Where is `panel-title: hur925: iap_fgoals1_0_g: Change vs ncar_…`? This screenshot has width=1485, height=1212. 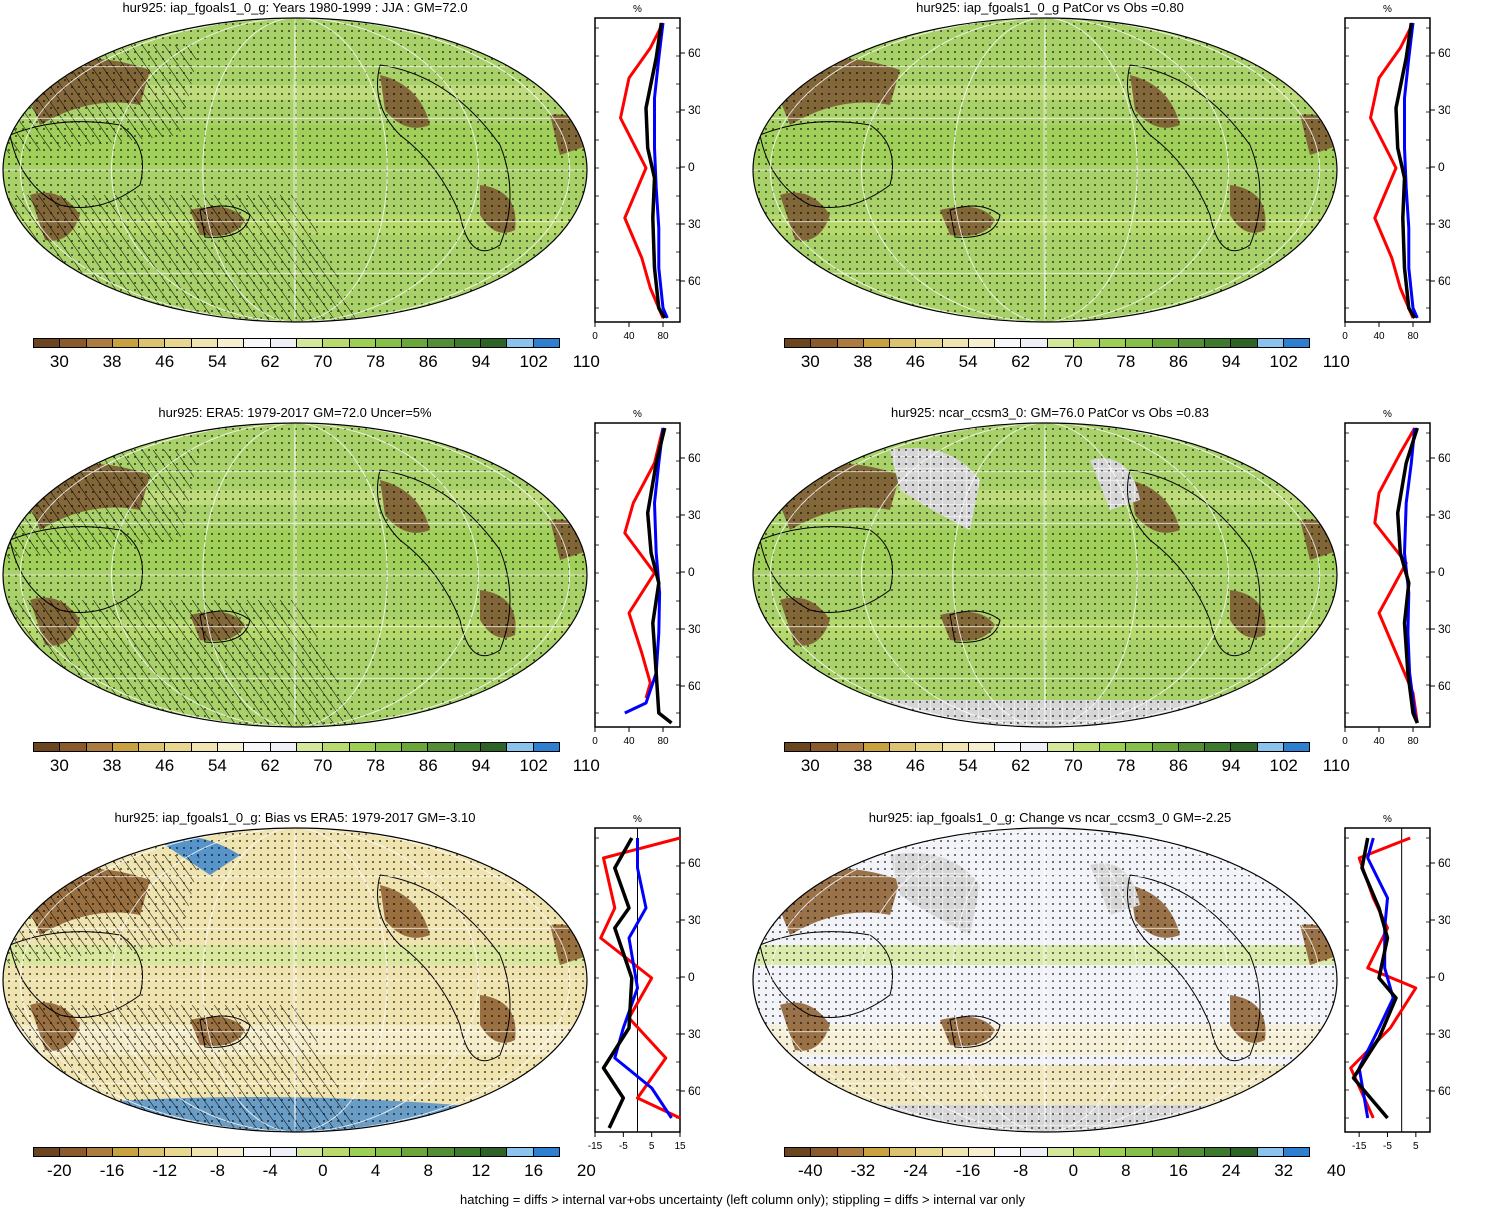 panel-title: hur925: iap_fgoals1_0_g: Change vs ncar_… is located at coordinates (1050, 817).